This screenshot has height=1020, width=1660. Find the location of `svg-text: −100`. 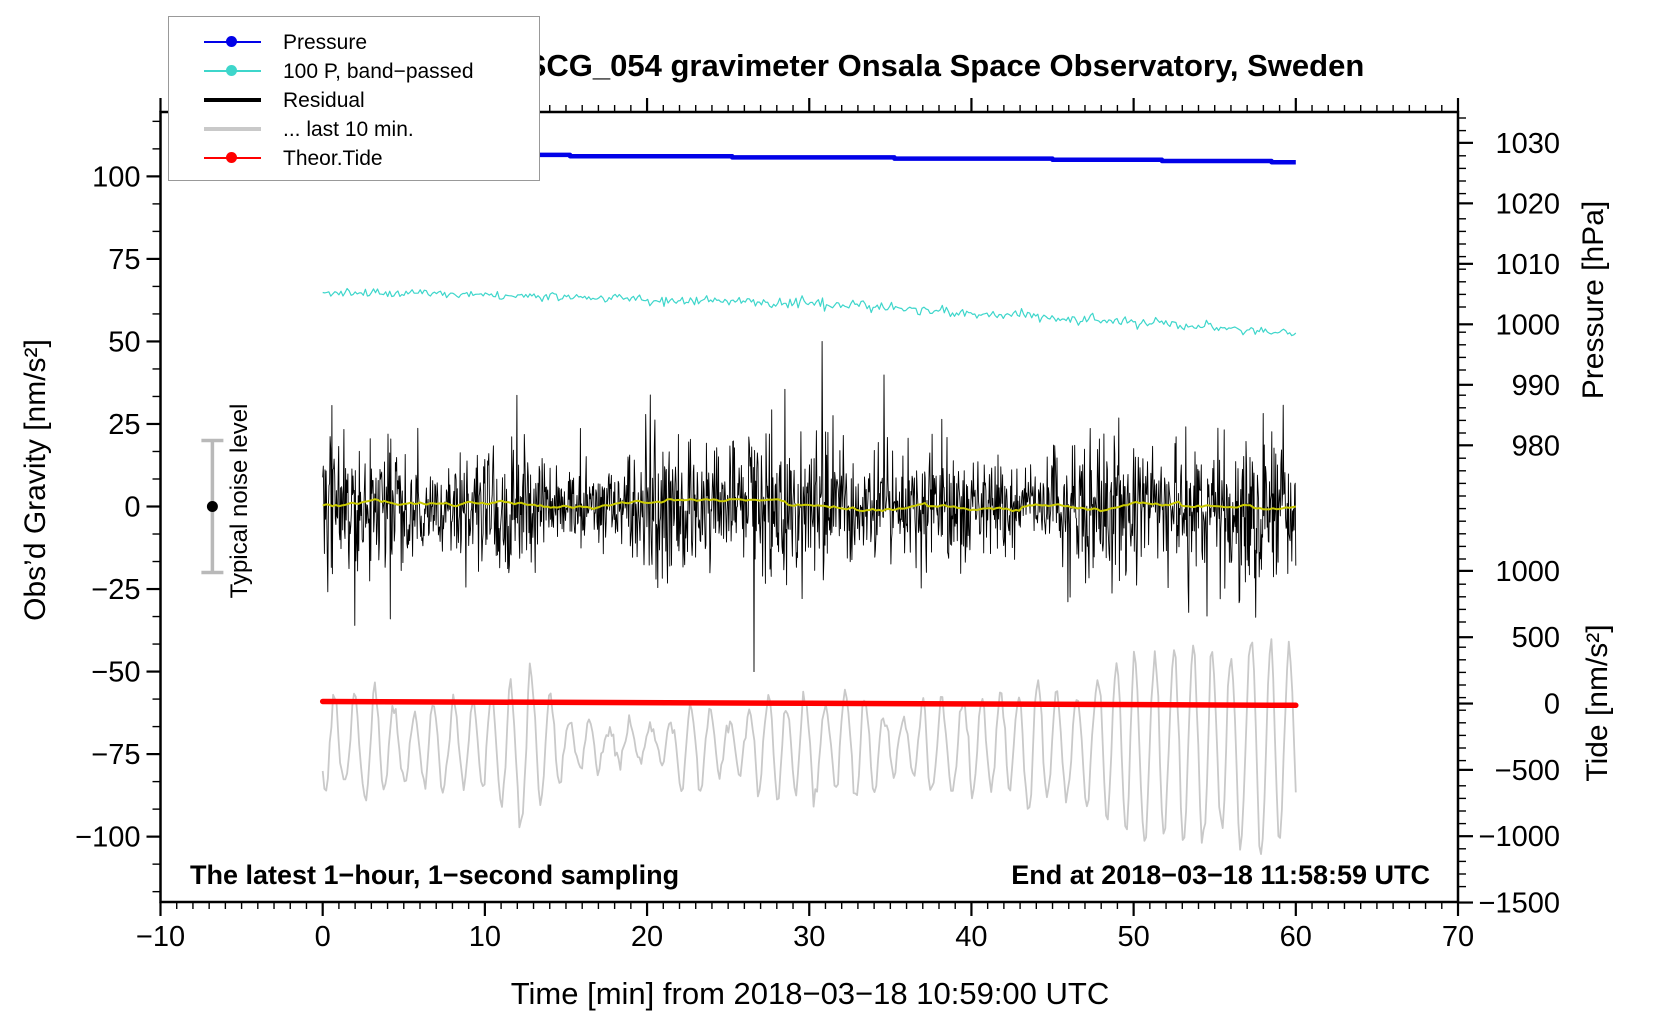

svg-text: −100 is located at coordinates (107, 838).